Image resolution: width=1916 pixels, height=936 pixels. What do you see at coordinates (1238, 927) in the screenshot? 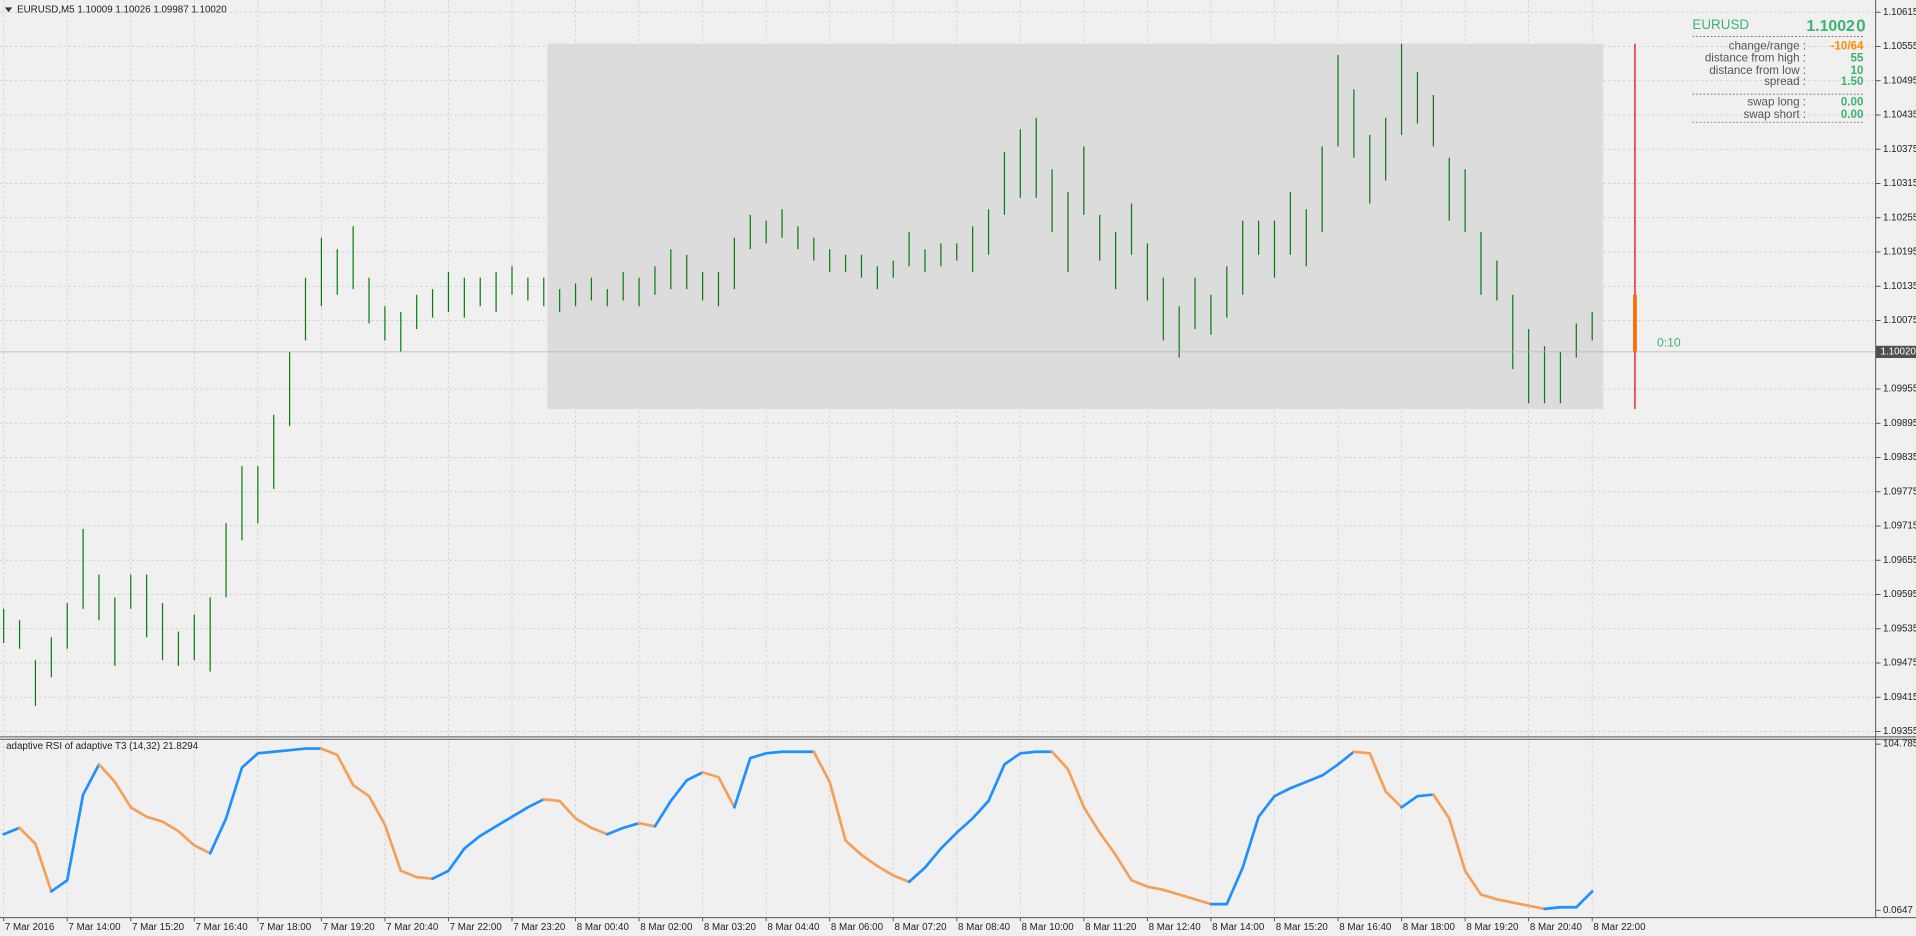
I see `x-tick-label: 8 Mar 14:00` at bounding box center [1238, 927].